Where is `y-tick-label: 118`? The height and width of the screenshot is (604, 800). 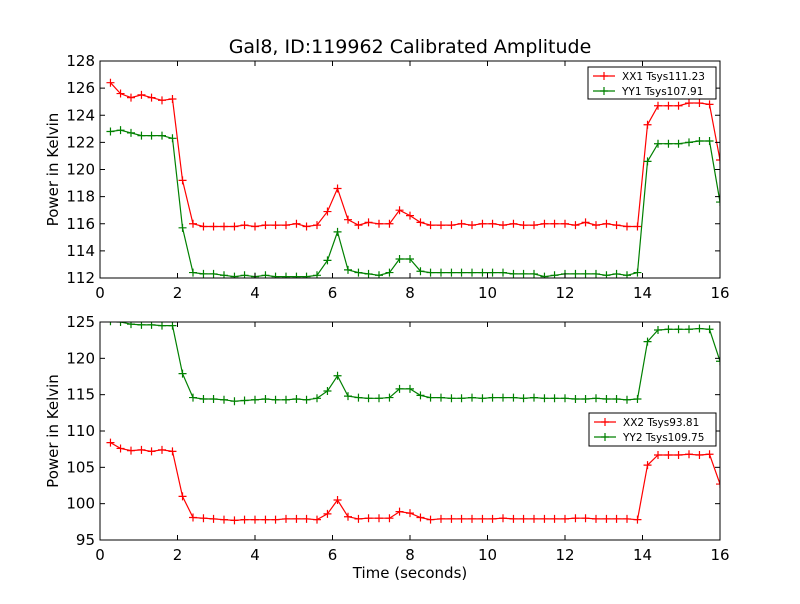 y-tick-label: 118 is located at coordinates (80, 197).